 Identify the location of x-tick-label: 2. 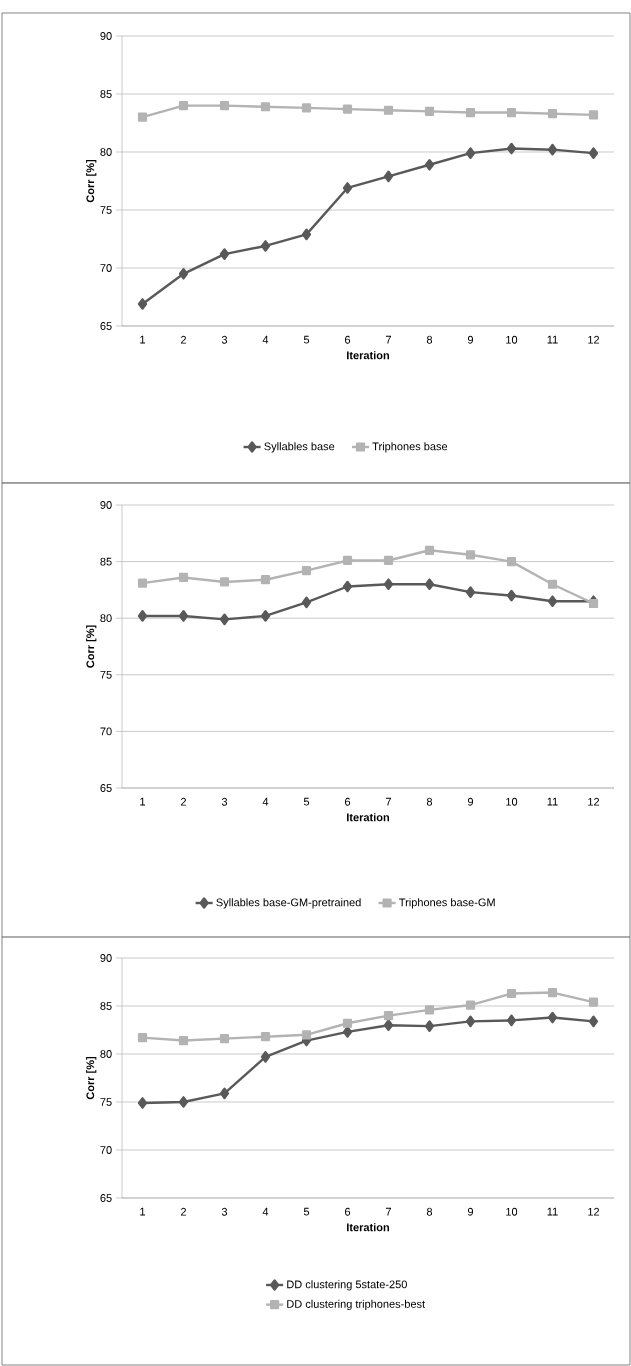
(183, 1211).